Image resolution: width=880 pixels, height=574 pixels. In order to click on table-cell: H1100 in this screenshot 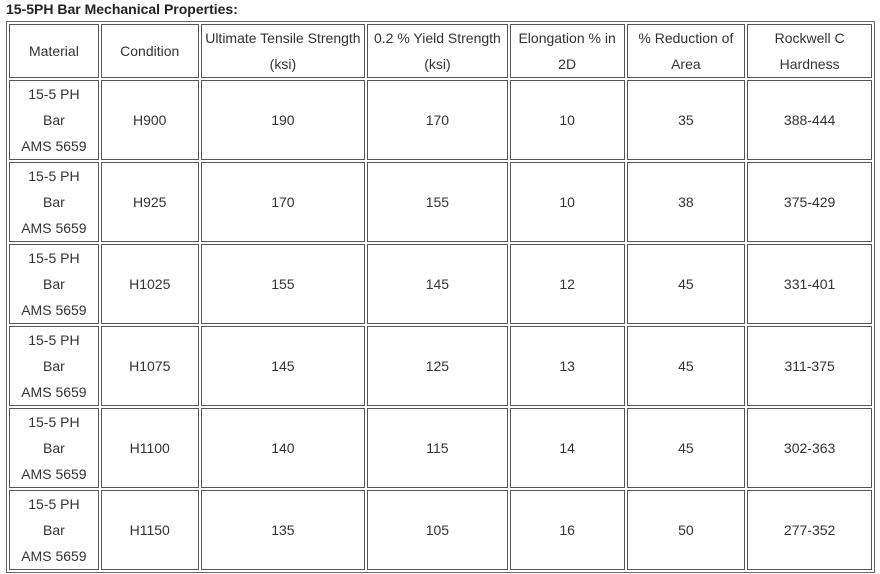, I will do `click(149, 448)`.